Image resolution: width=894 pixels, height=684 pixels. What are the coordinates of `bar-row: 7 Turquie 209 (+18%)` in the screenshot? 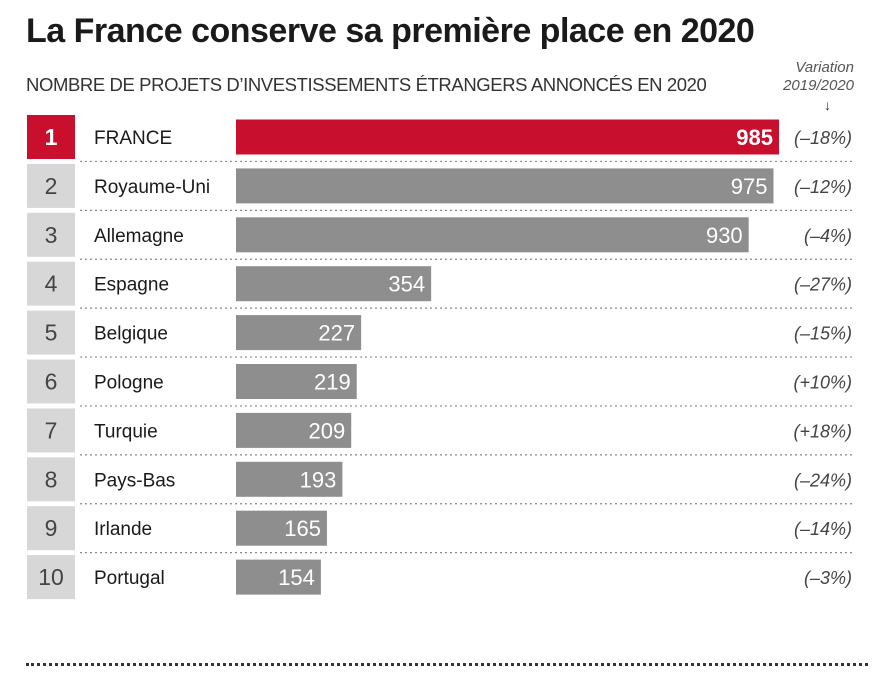 It's located at (441, 432).